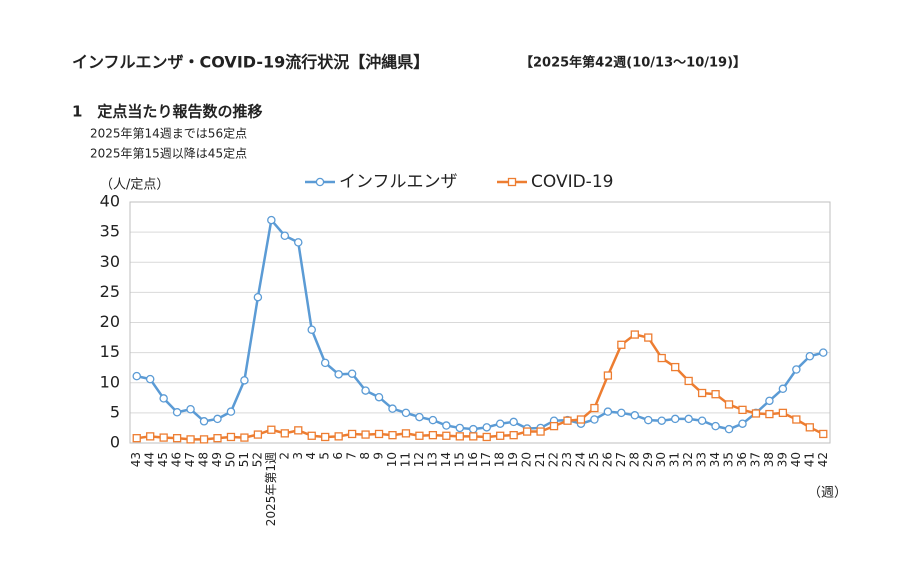  Describe the element at coordinates (419, 459) in the screenshot. I see `x-tick-label: 12` at that location.